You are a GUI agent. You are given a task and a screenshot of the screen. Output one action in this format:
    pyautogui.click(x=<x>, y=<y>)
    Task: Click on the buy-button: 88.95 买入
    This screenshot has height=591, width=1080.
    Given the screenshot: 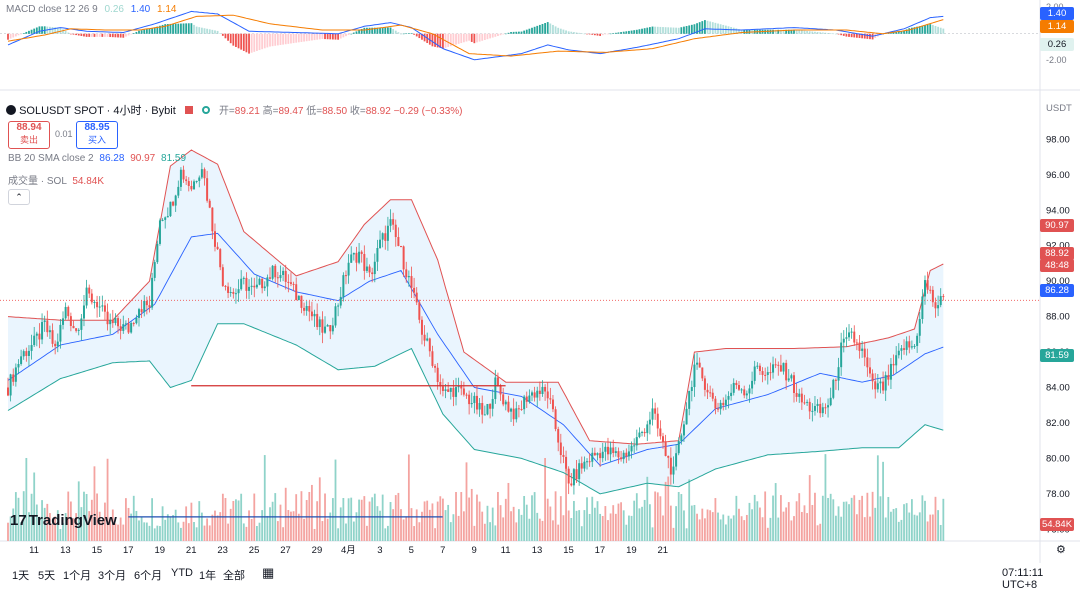 What is the action you would take?
    pyautogui.click(x=97, y=135)
    